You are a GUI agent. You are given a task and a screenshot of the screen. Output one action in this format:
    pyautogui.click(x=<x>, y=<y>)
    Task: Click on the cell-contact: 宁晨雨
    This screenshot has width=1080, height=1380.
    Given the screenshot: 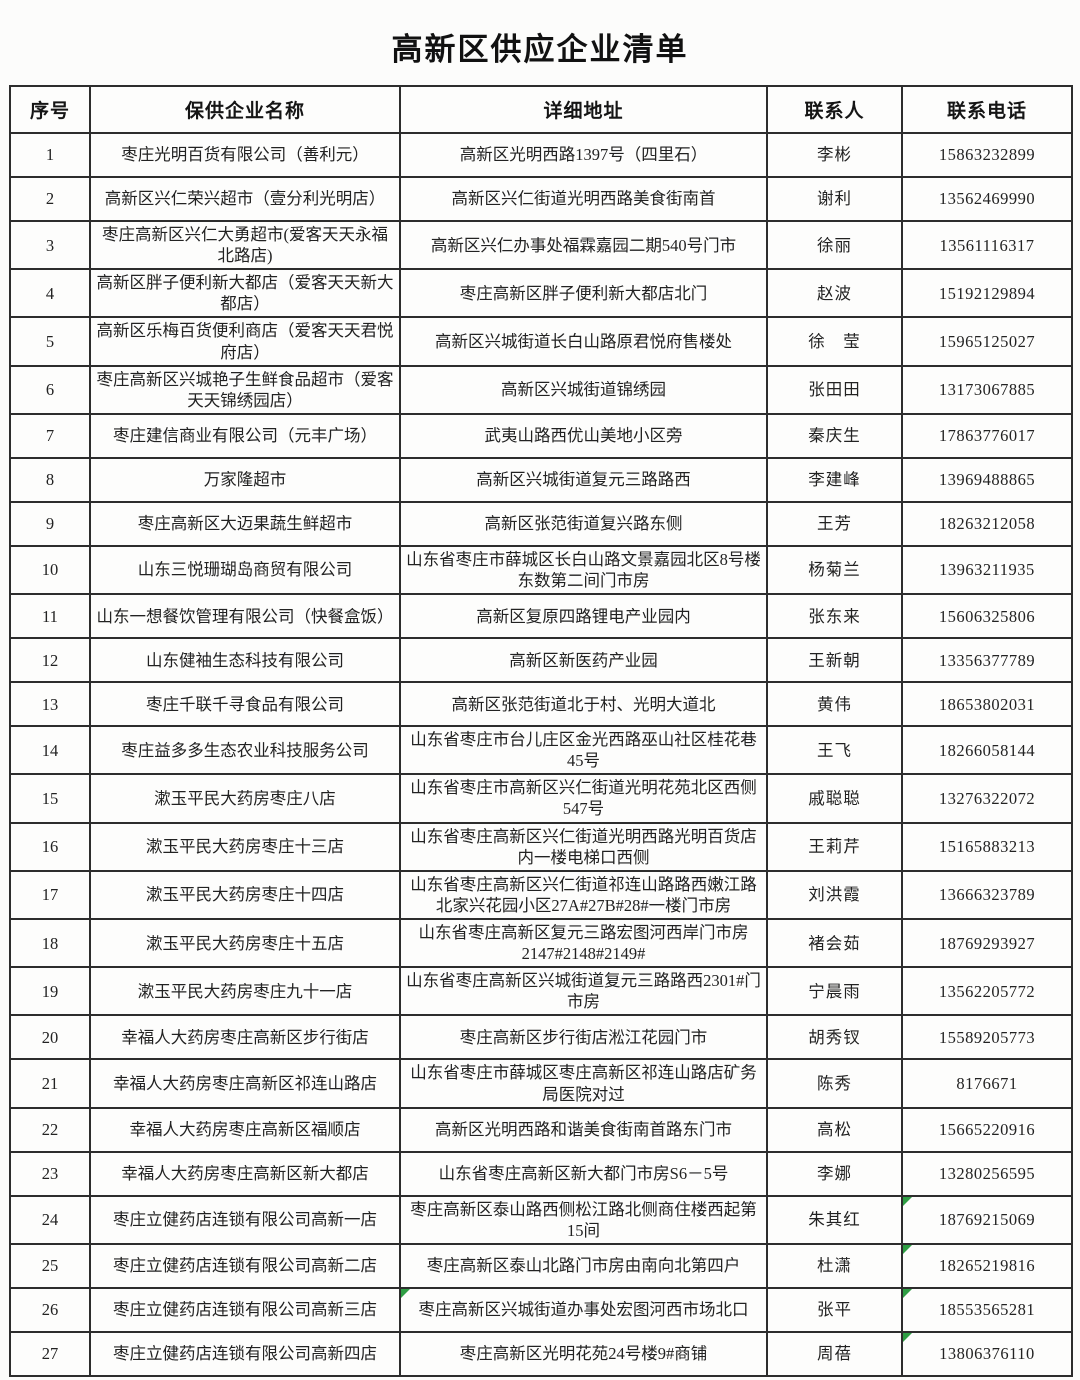 What is the action you would take?
    pyautogui.click(x=834, y=991)
    